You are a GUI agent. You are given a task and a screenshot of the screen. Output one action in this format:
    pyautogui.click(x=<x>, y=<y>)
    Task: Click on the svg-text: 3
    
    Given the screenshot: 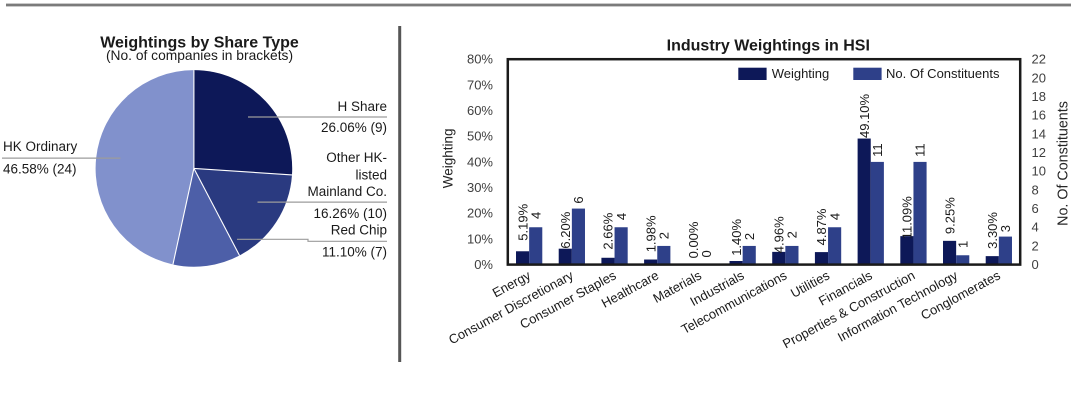 What is the action you would take?
    pyautogui.click(x=1005, y=228)
    